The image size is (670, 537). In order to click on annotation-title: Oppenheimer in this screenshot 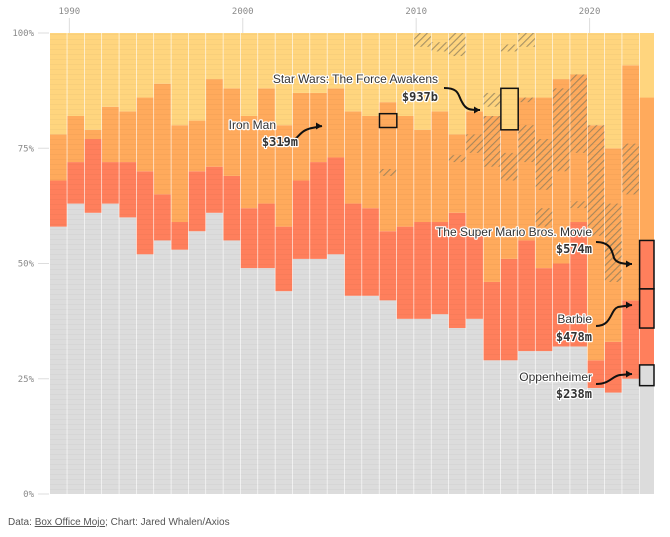, I will do `click(555, 377)`.